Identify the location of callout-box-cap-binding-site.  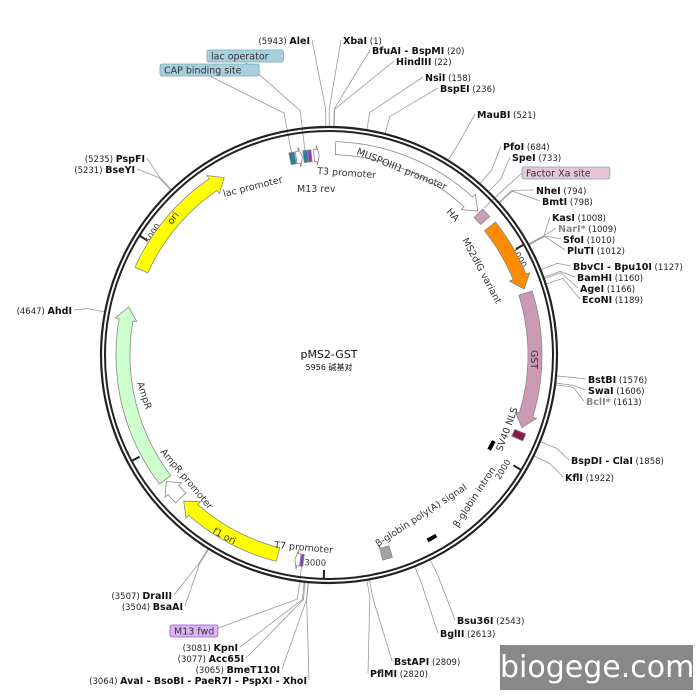
(209, 70).